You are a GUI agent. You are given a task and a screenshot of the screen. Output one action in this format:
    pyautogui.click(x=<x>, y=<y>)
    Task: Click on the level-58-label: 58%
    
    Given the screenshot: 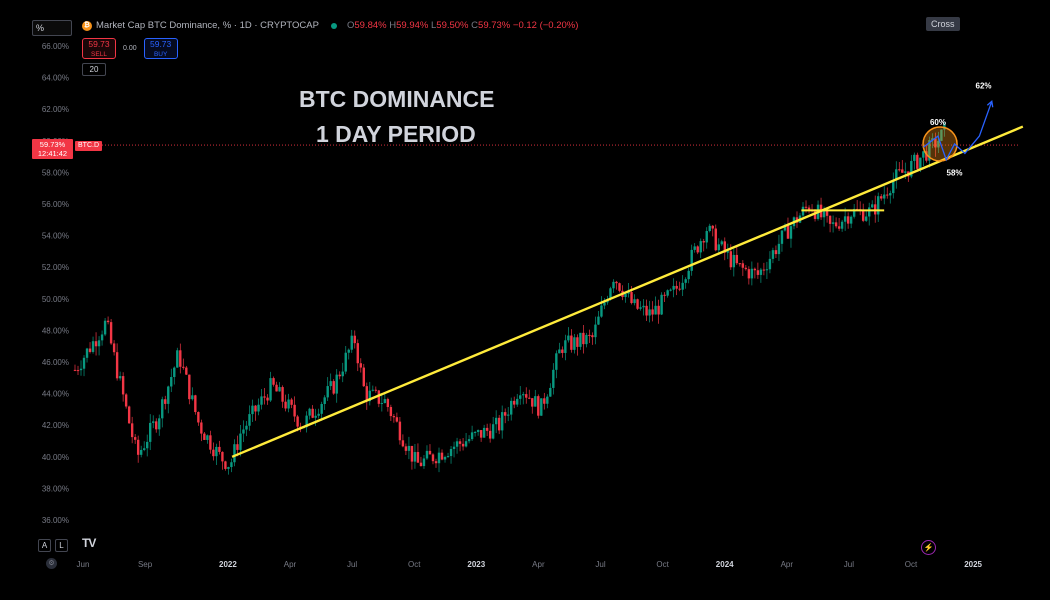 What is the action you would take?
    pyautogui.click(x=955, y=173)
    